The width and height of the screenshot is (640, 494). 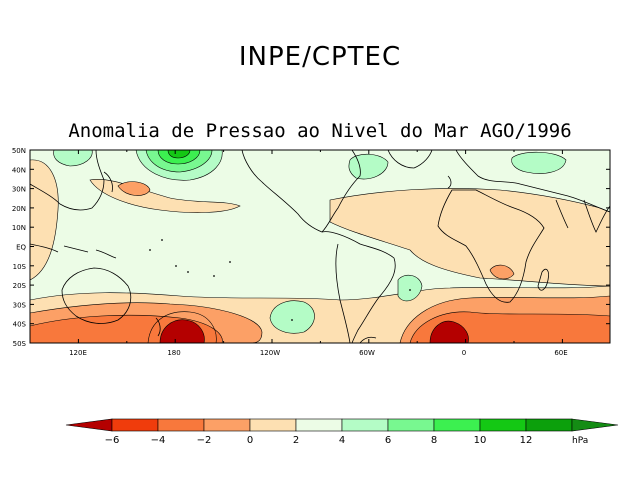 I want to click on contour-pos-south-atlantic, so click(x=410, y=288).